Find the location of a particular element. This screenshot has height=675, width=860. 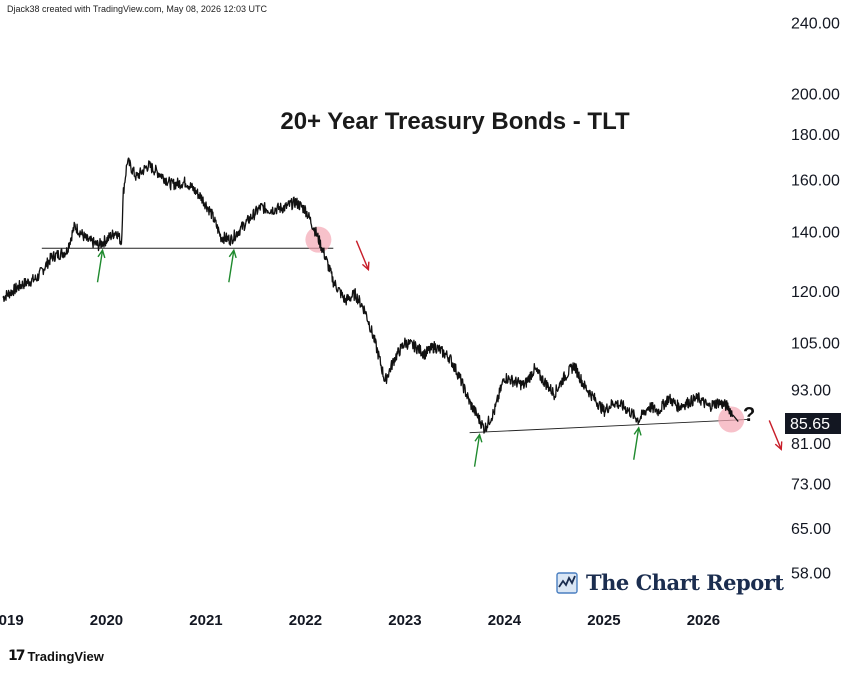

last-price-label: 85.65 is located at coordinates (810, 424).